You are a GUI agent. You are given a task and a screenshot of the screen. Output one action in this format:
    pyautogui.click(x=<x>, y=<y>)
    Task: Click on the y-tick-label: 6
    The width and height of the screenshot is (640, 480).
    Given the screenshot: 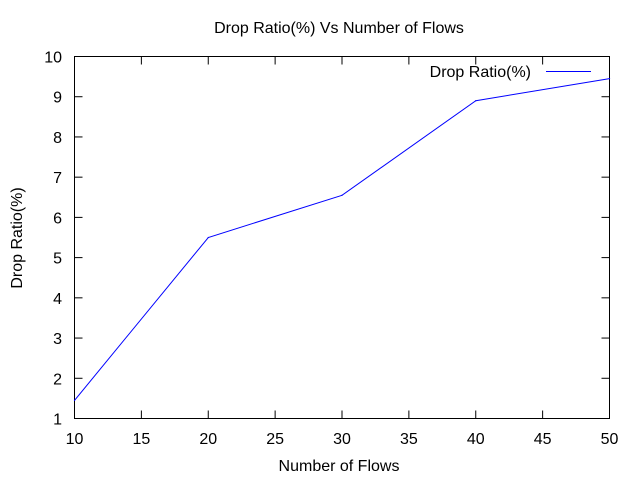 What is the action you would take?
    pyautogui.click(x=57, y=218)
    